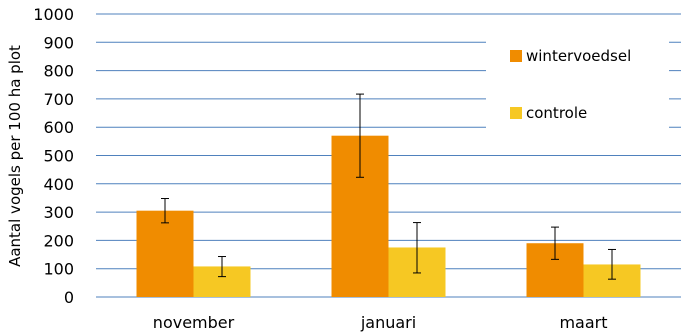  What do you see at coordinates (360, 135) in the screenshot?
I see `error-bar-wintervoedsel-januari` at bounding box center [360, 135].